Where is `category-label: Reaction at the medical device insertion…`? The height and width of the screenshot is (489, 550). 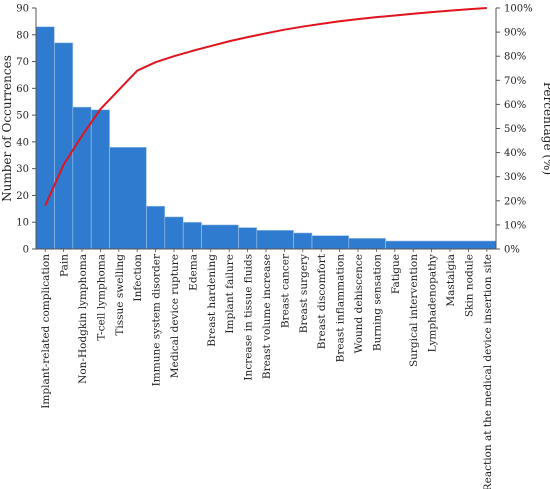
category-label: Reaction at the medical device insertion… is located at coordinates (488, 371).